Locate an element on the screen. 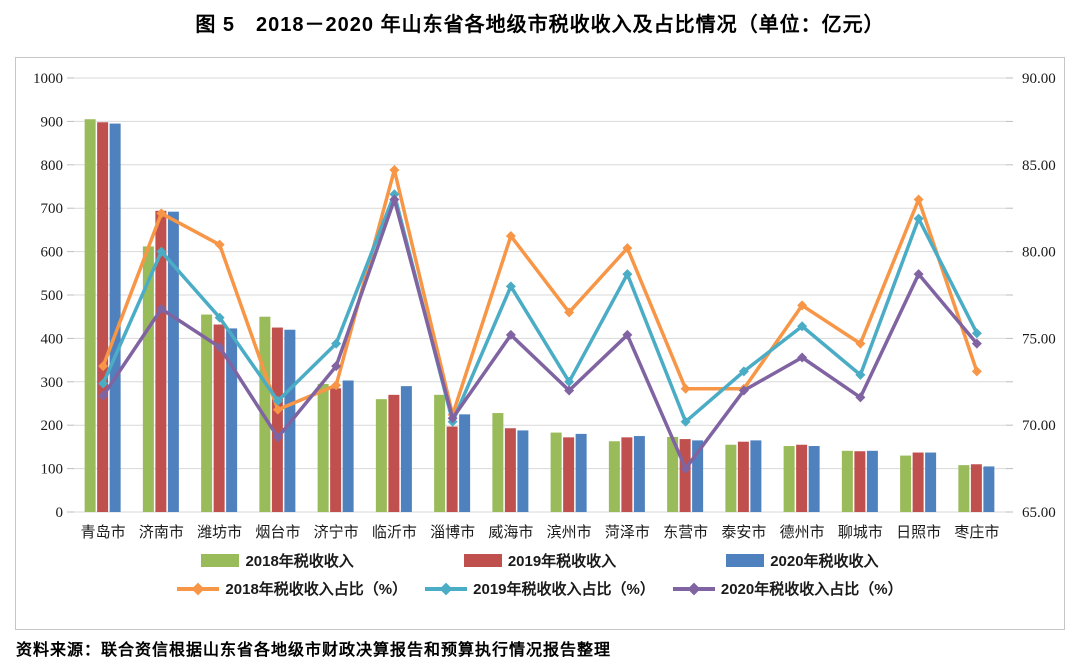 This screenshot has width=1080, height=667. svg-text: 100 is located at coordinates (52, 470).